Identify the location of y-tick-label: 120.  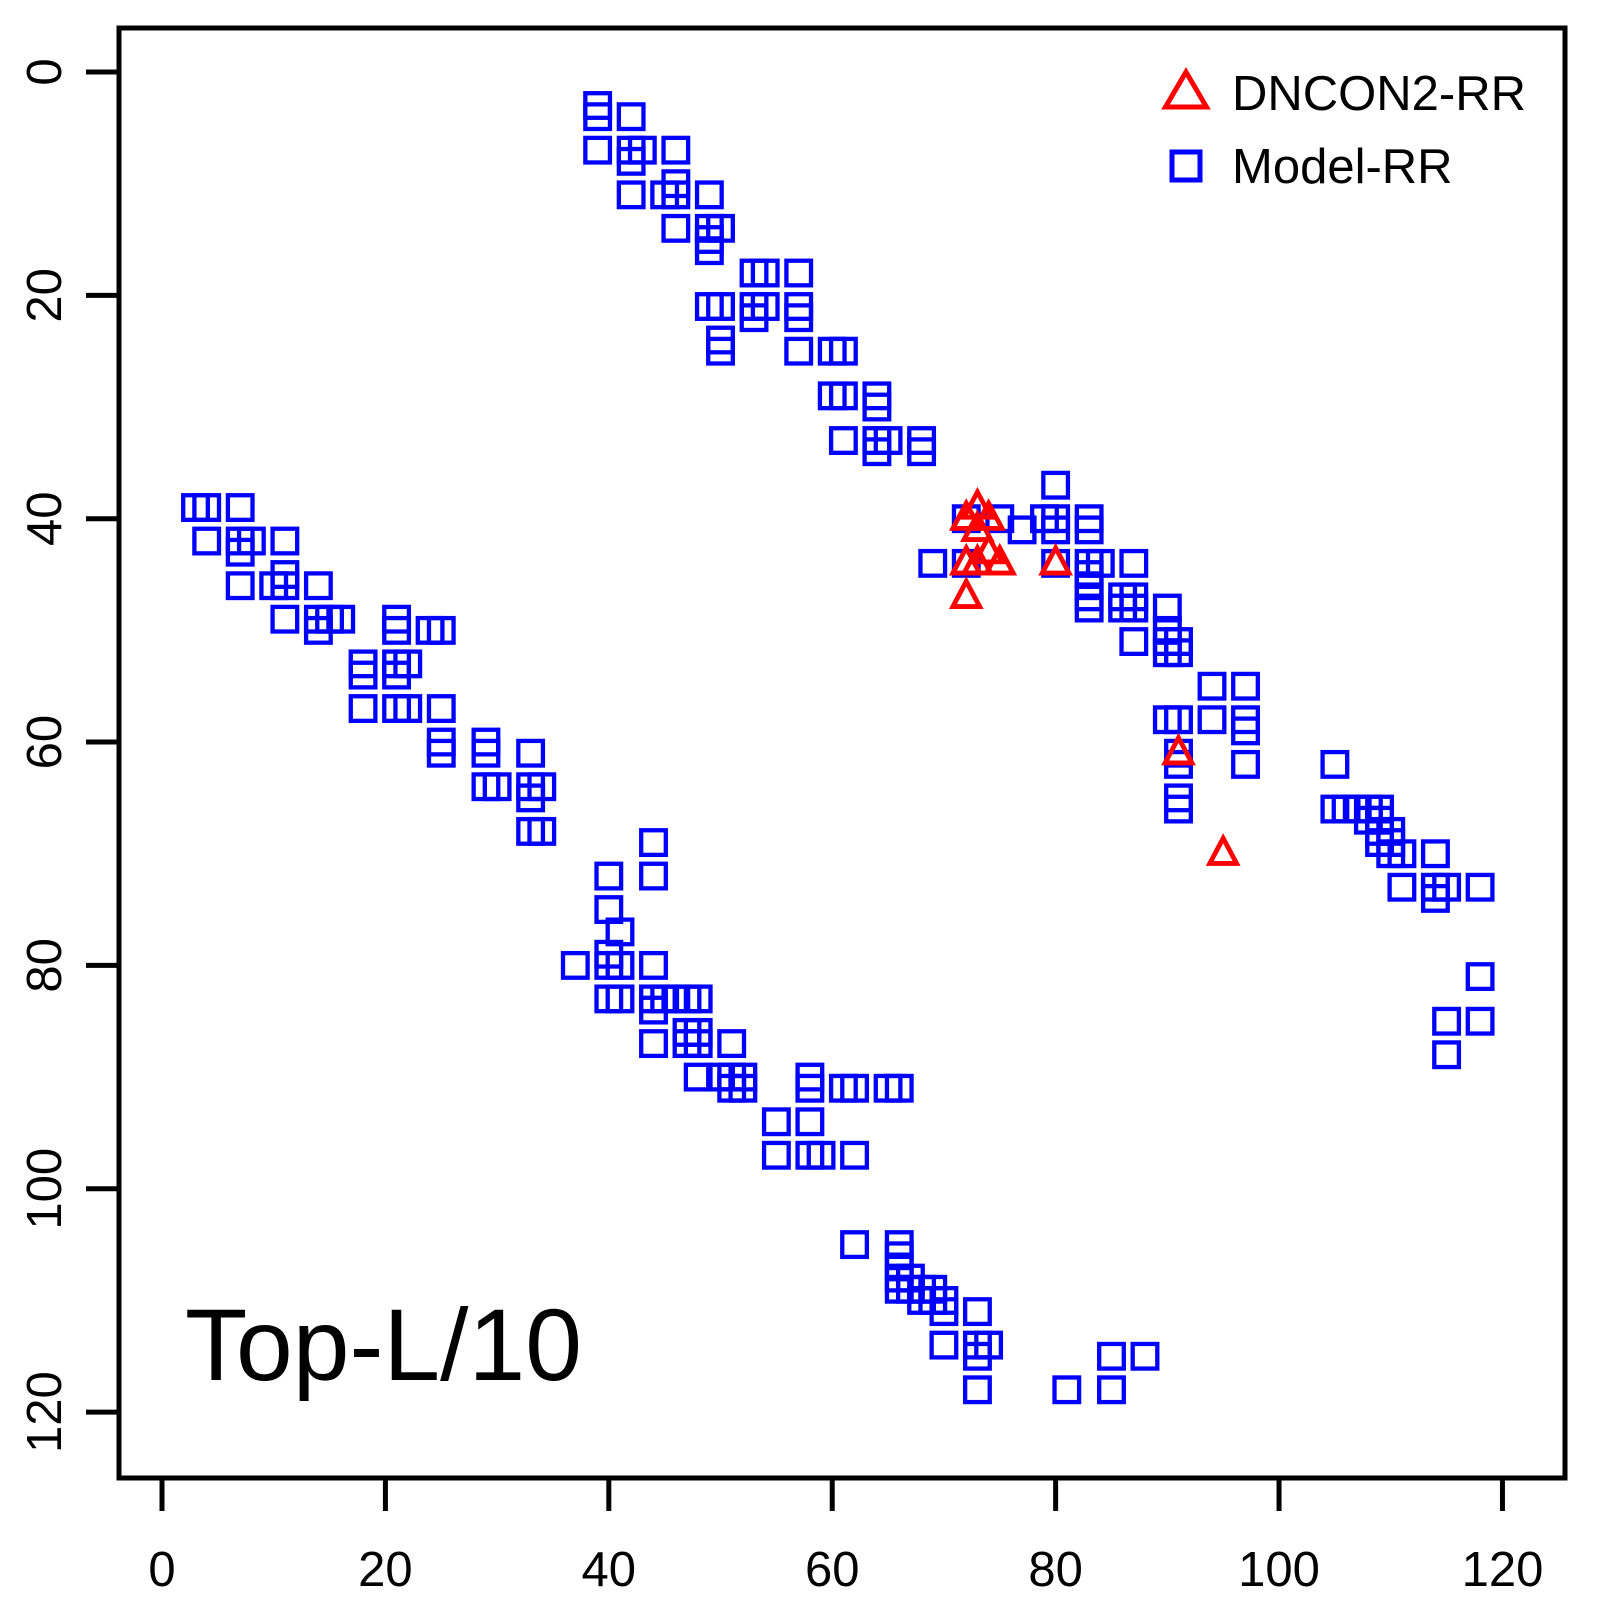
(45, 1412).